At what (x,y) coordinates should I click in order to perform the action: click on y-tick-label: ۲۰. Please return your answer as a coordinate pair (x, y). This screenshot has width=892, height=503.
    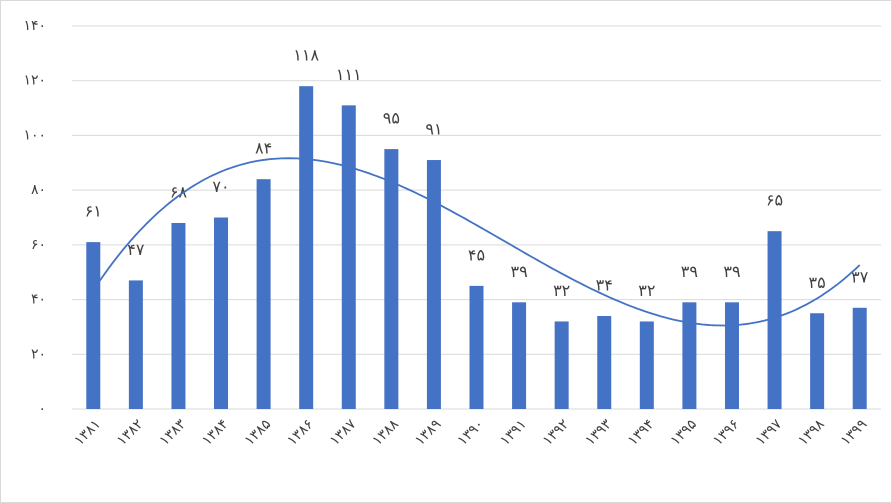
    Looking at the image, I should click on (38, 354).